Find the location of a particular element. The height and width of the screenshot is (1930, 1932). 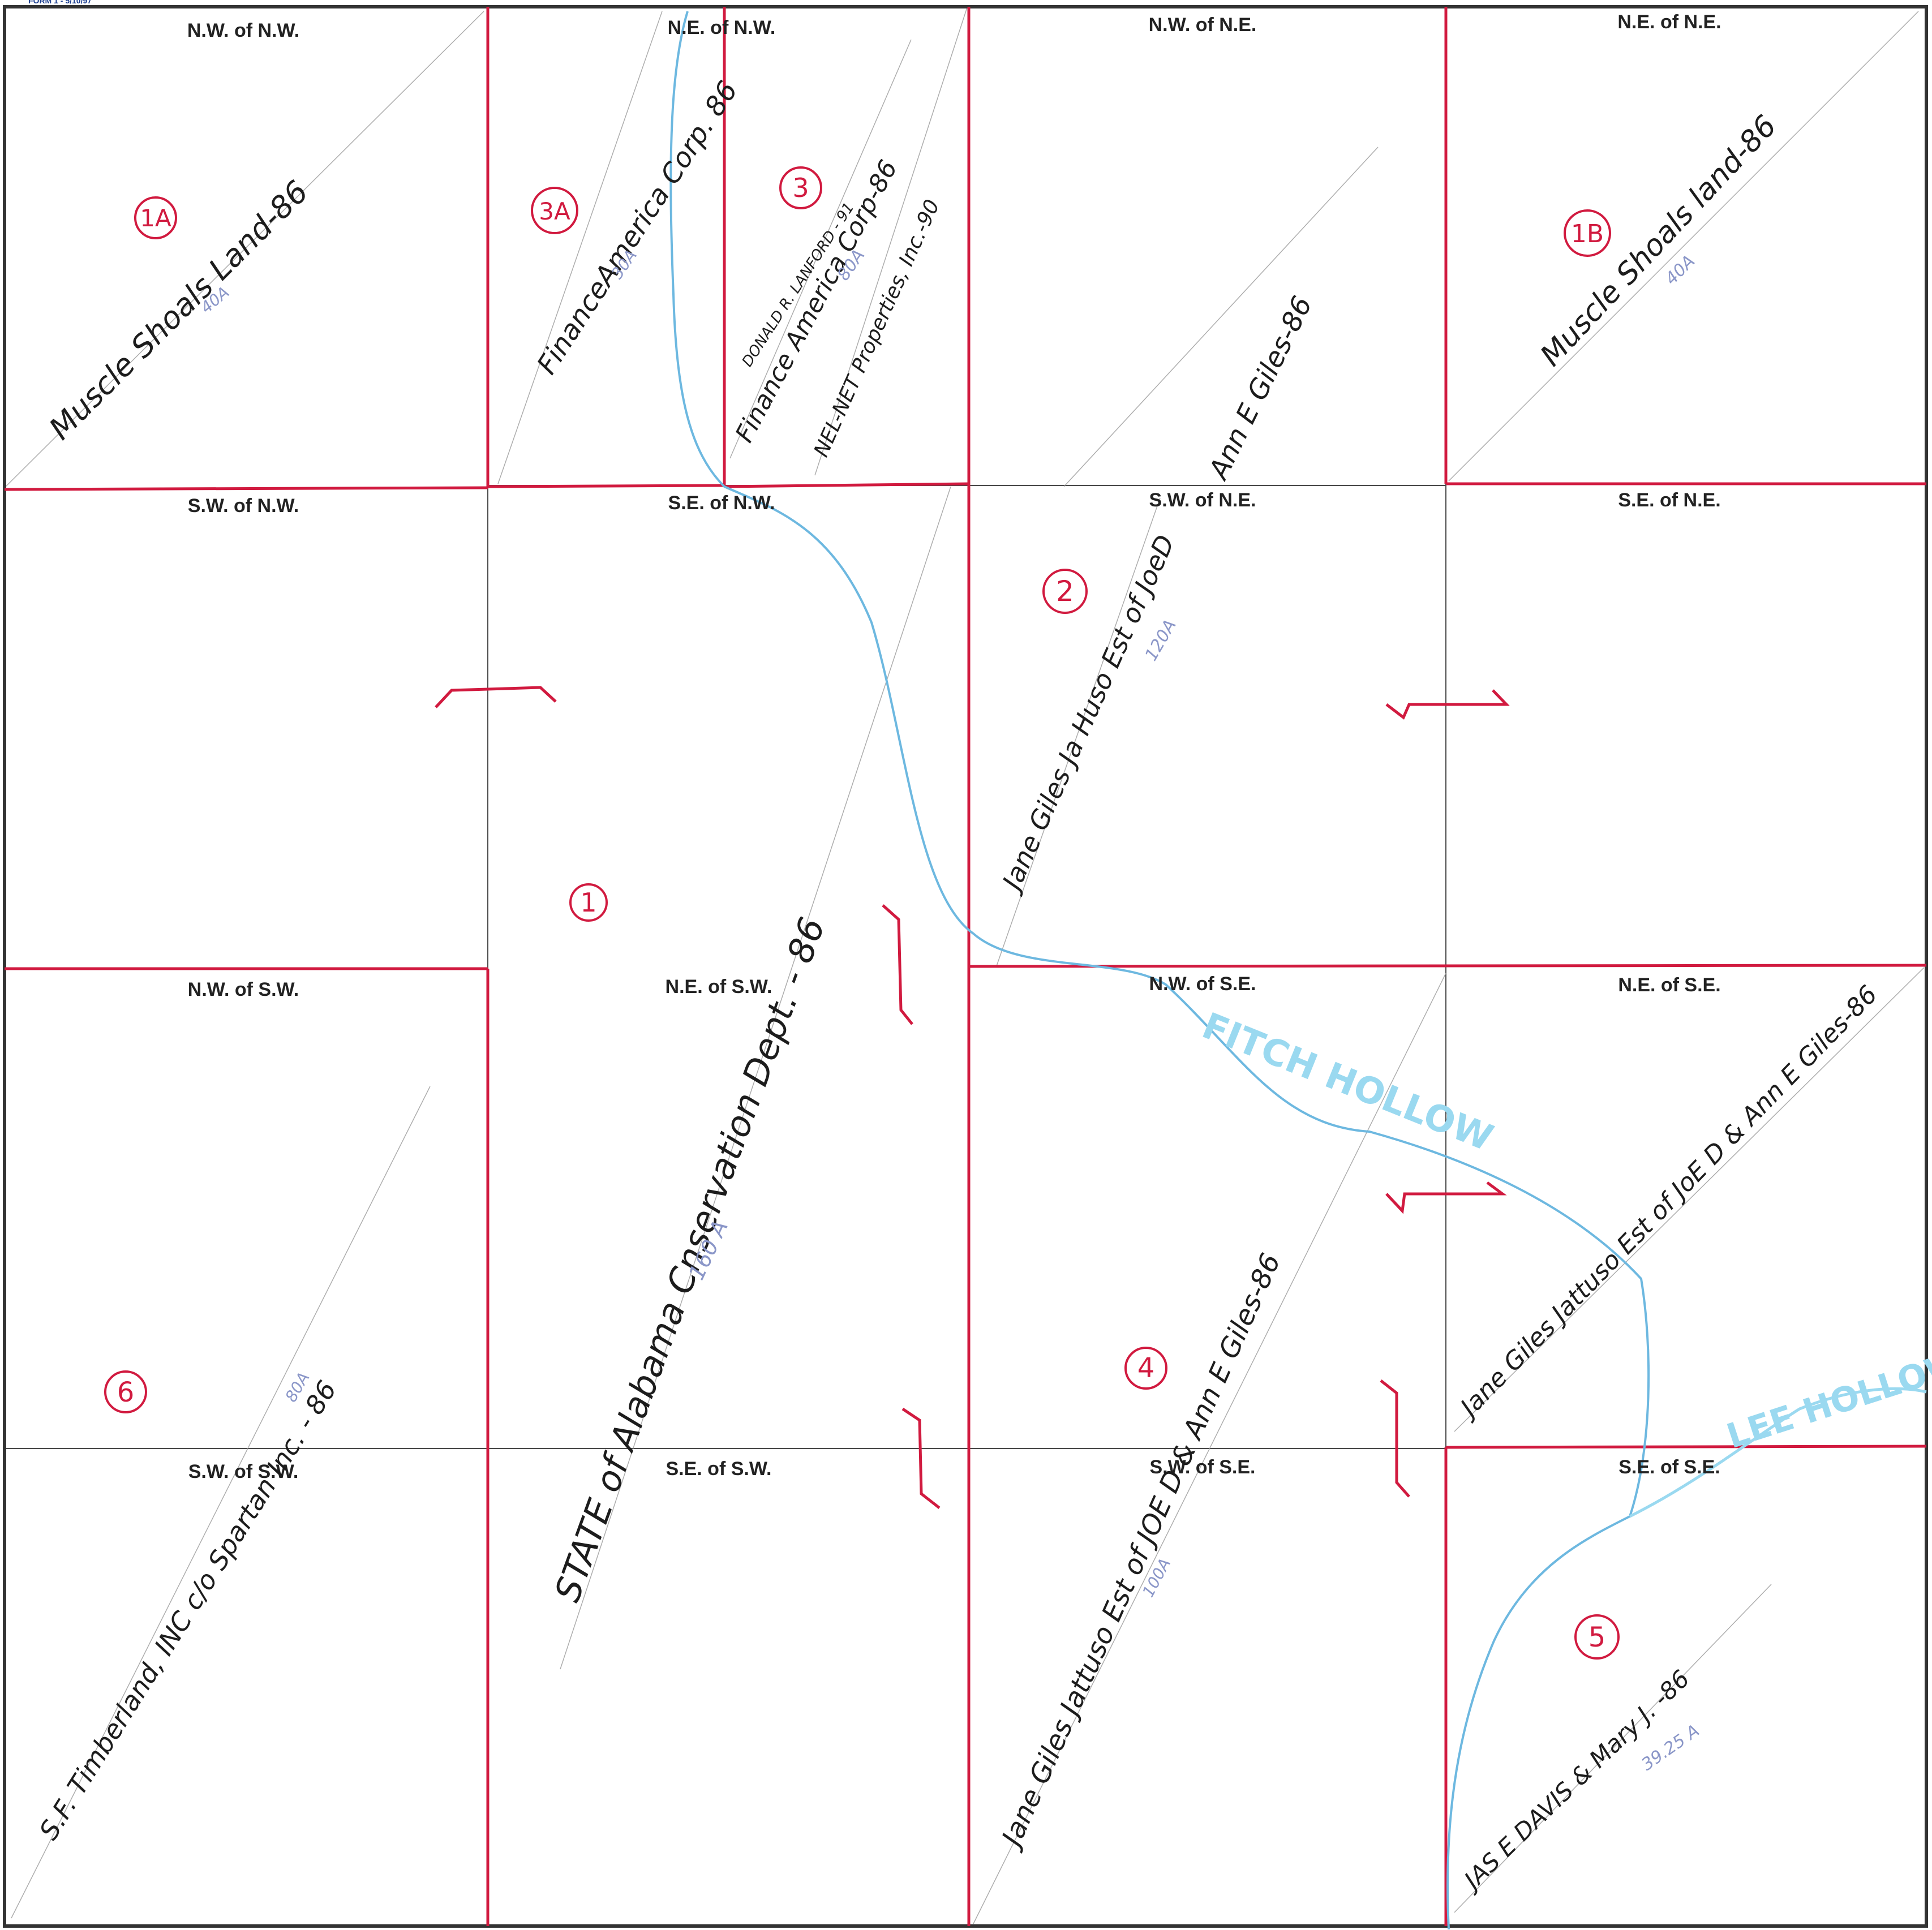

parcel-3a-circle is located at coordinates (554, 211).